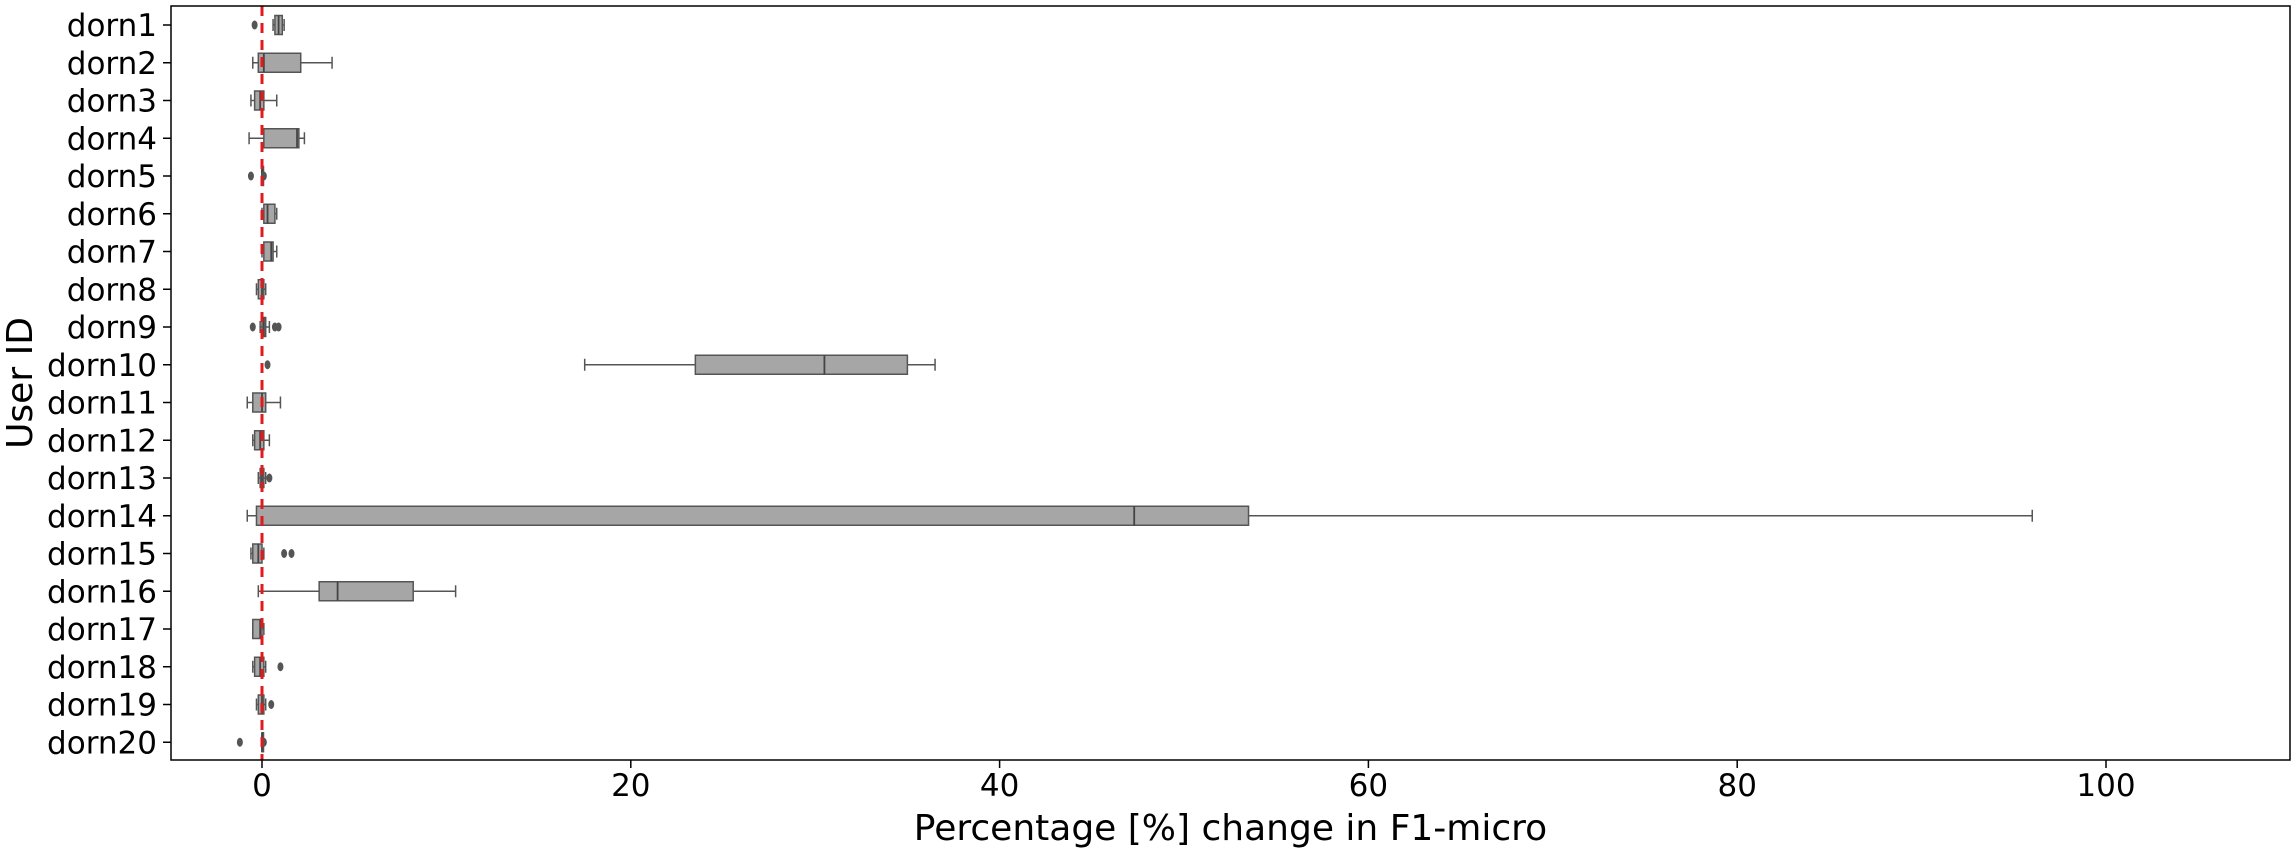 The height and width of the screenshot is (856, 2296). I want to click on y-tick-label-dorn2: dorn2, so click(112, 64).